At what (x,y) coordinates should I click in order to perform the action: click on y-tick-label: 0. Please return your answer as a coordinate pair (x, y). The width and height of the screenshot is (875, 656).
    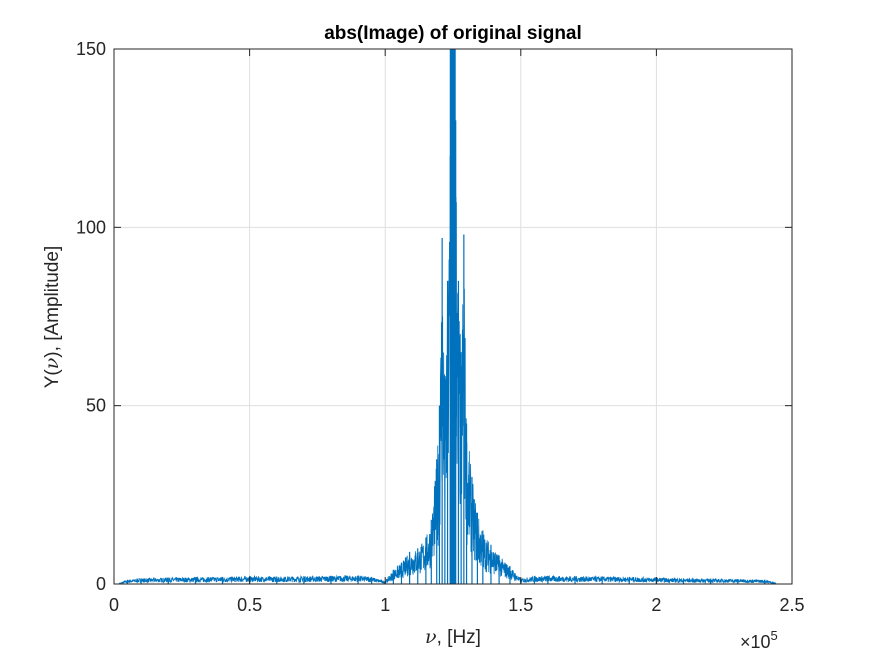
    Looking at the image, I should click on (101, 584).